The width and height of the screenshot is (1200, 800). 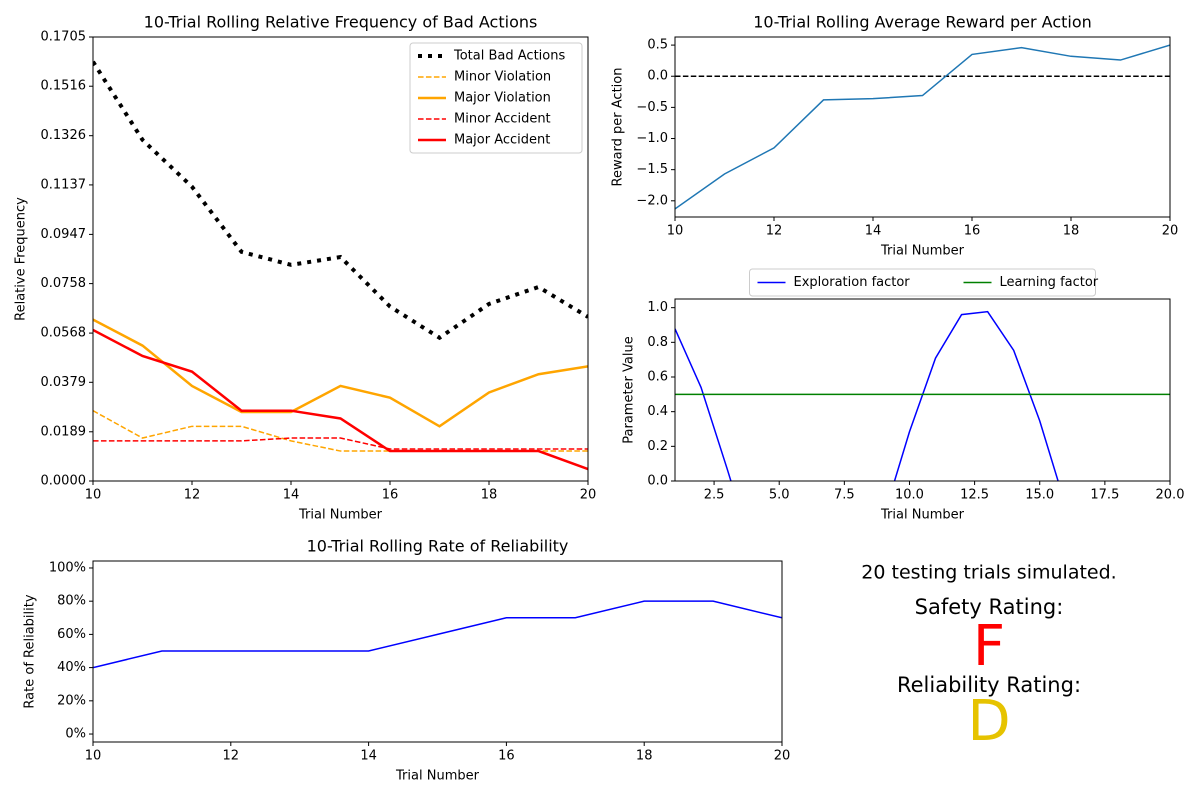 I want to click on x-tick-label: 7.5, so click(x=844, y=495).